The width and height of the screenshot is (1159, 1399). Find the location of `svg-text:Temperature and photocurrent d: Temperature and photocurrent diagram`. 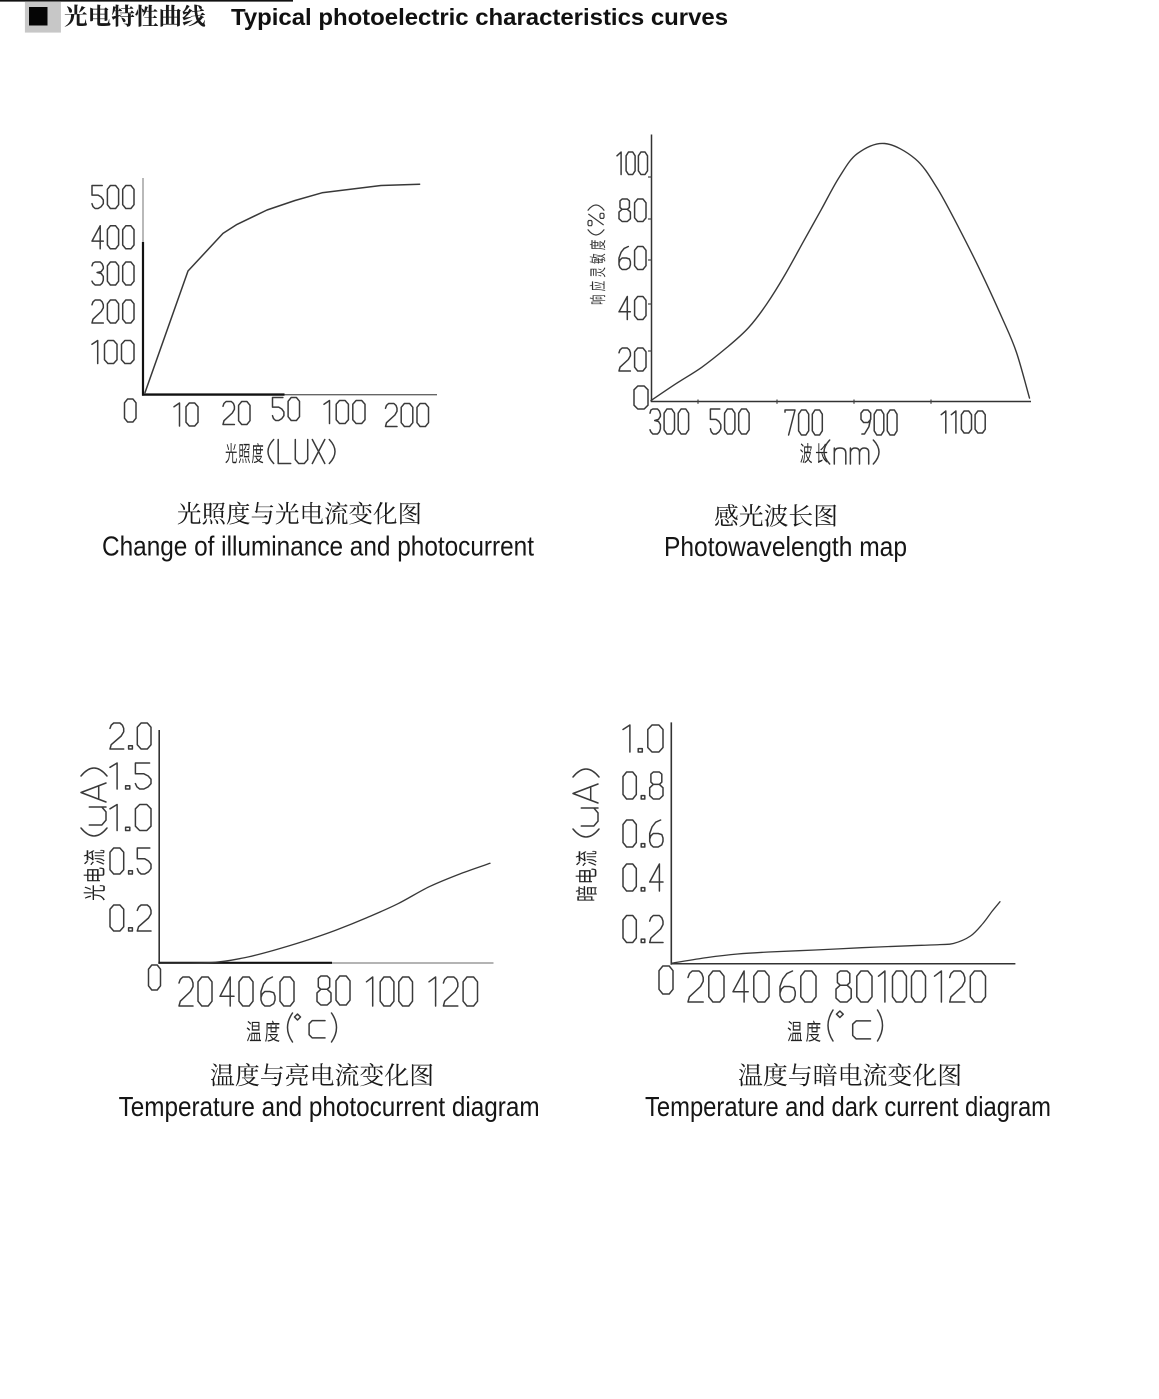

svg-text:Temperature and photocurrent d: Temperature and photocurrent diagram is located at coordinates (329, 1106).